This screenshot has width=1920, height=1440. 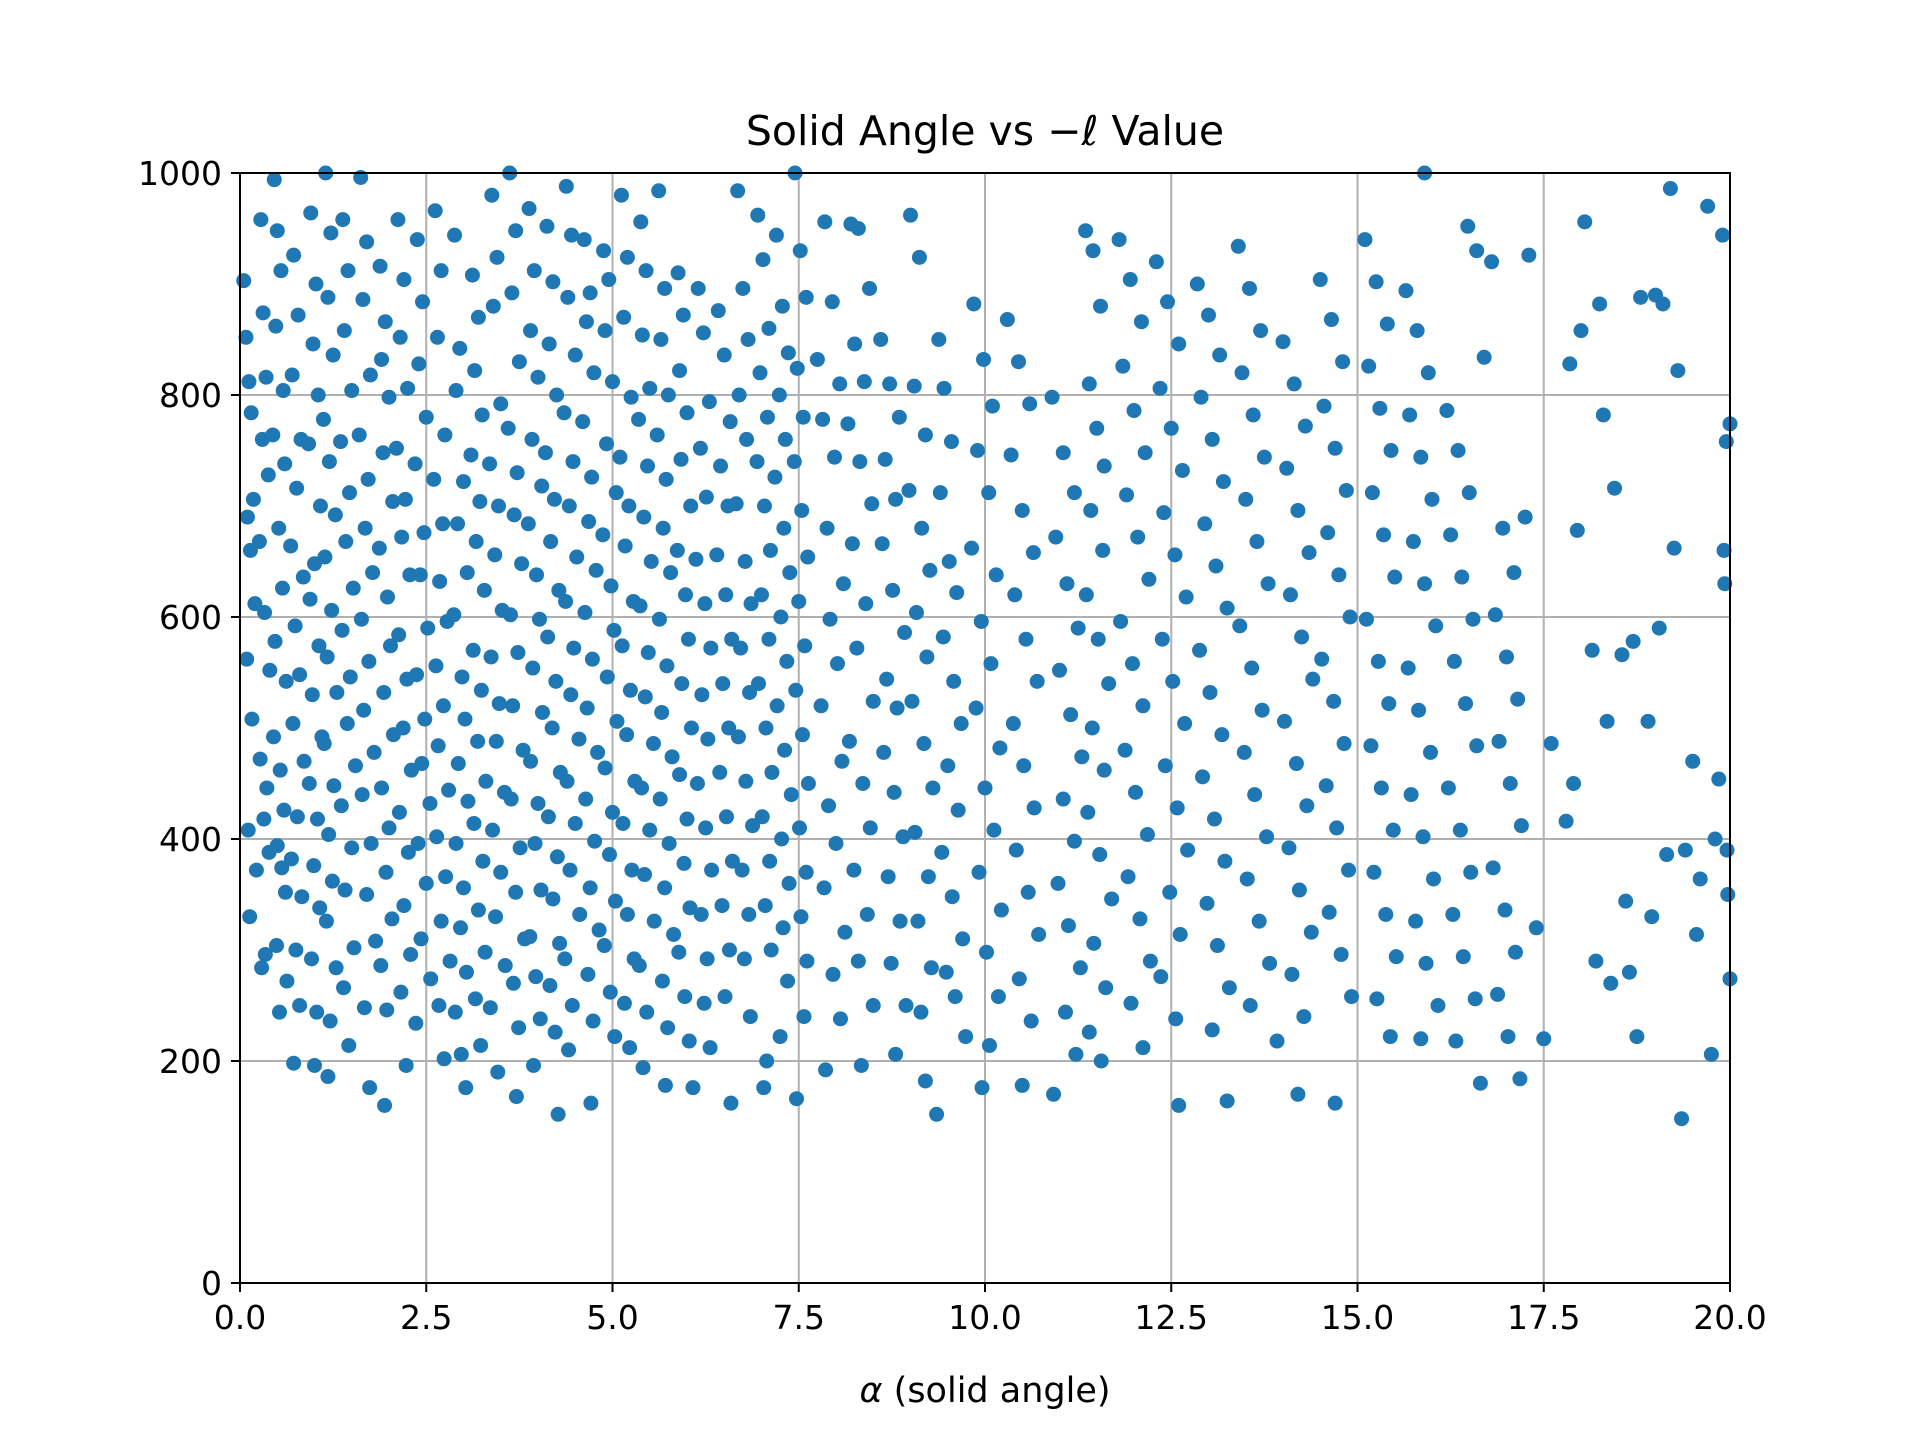 I want to click on x-axis-label-symbol: α, so click(x=870, y=1391).